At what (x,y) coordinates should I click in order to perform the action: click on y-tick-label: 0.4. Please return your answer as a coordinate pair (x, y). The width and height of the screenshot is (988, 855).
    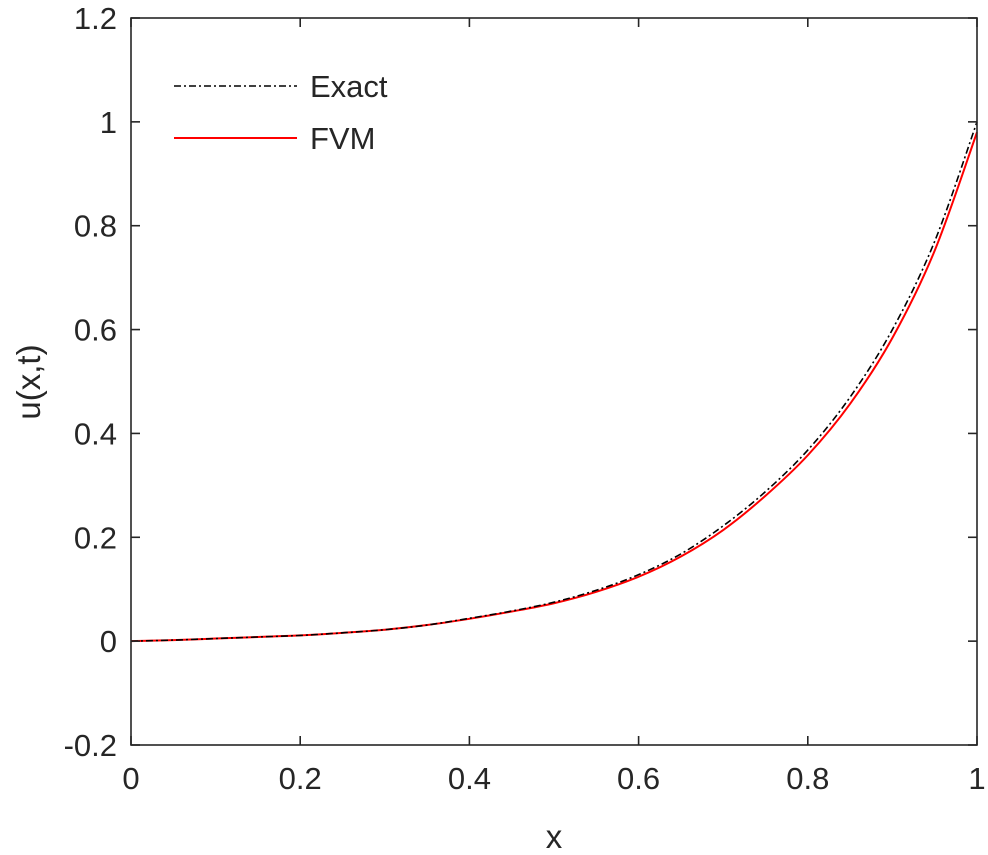
    Looking at the image, I should click on (95, 433).